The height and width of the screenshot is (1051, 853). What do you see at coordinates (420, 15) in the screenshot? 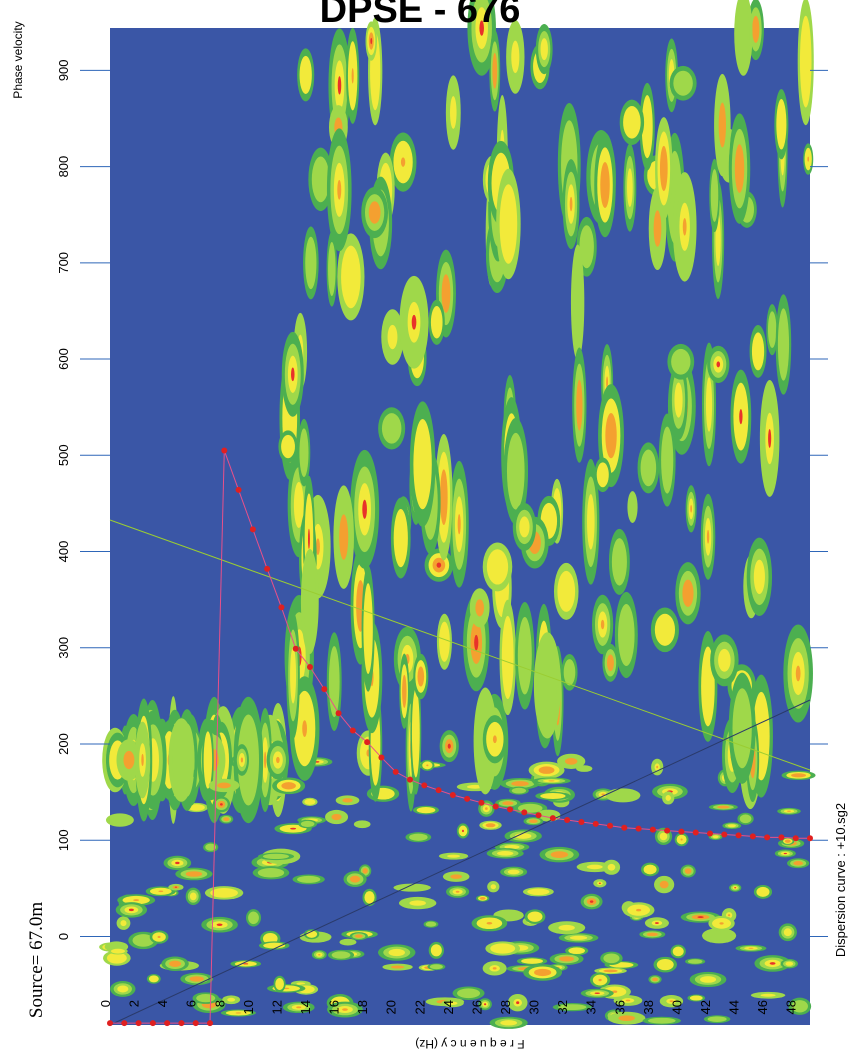
I see `chart-title: DPSE - 676` at bounding box center [420, 15].